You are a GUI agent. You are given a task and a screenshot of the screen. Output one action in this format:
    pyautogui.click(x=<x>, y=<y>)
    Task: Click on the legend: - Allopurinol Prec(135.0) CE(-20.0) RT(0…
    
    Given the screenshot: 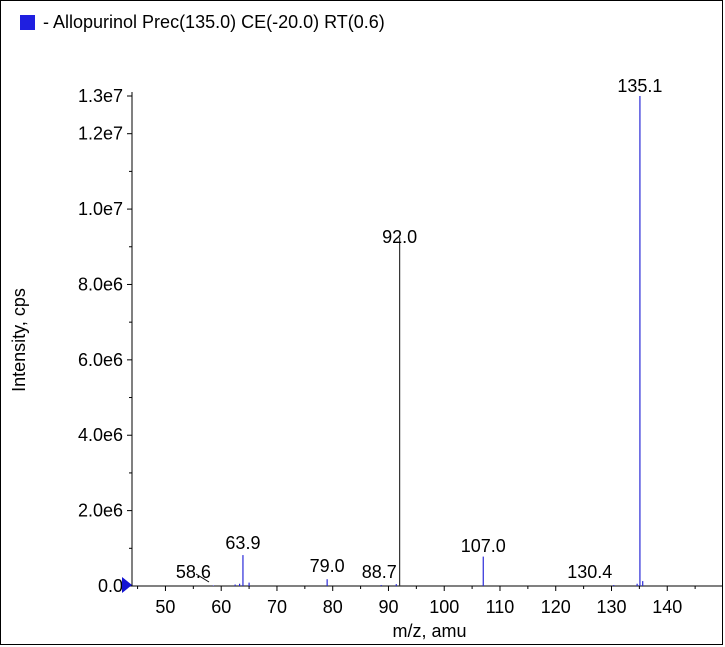 What is the action you would take?
    pyautogui.click(x=202, y=22)
    